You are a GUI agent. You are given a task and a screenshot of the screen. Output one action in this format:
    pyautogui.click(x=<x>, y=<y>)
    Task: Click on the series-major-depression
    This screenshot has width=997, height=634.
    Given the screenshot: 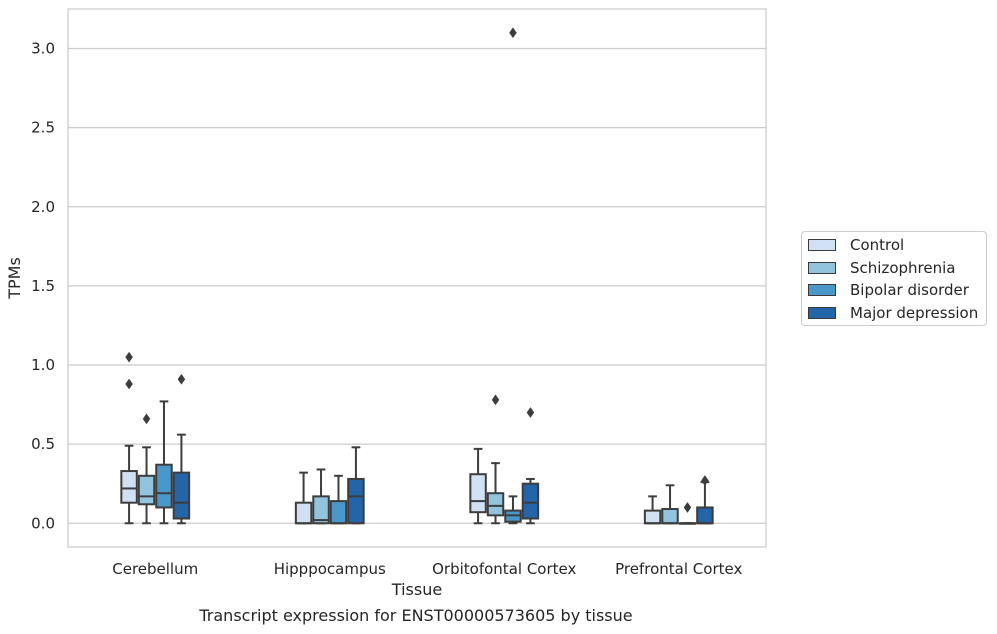 What is the action you would take?
    pyautogui.click(x=443, y=449)
    